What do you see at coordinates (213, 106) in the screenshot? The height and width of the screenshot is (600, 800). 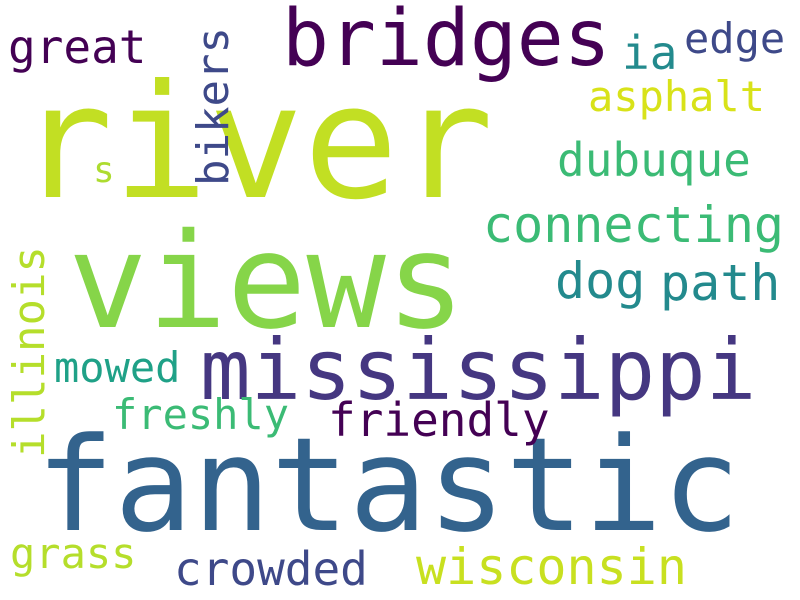 I see `word-bikers: bikers` at bounding box center [213, 106].